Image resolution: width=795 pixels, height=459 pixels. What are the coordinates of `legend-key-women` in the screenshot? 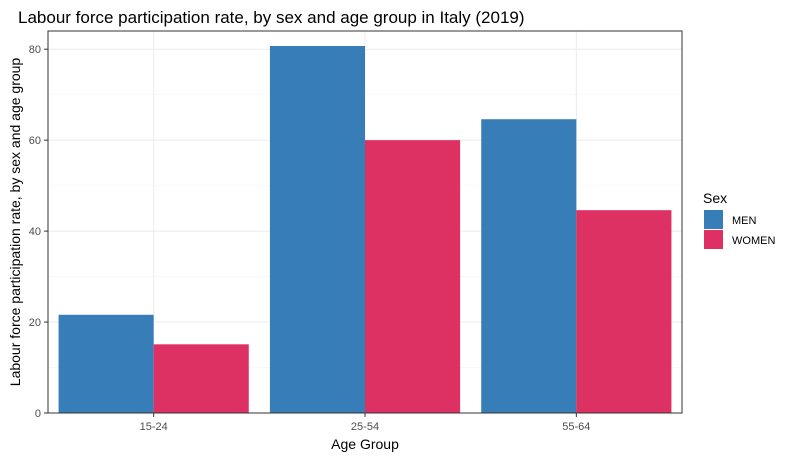 It's located at (713, 239).